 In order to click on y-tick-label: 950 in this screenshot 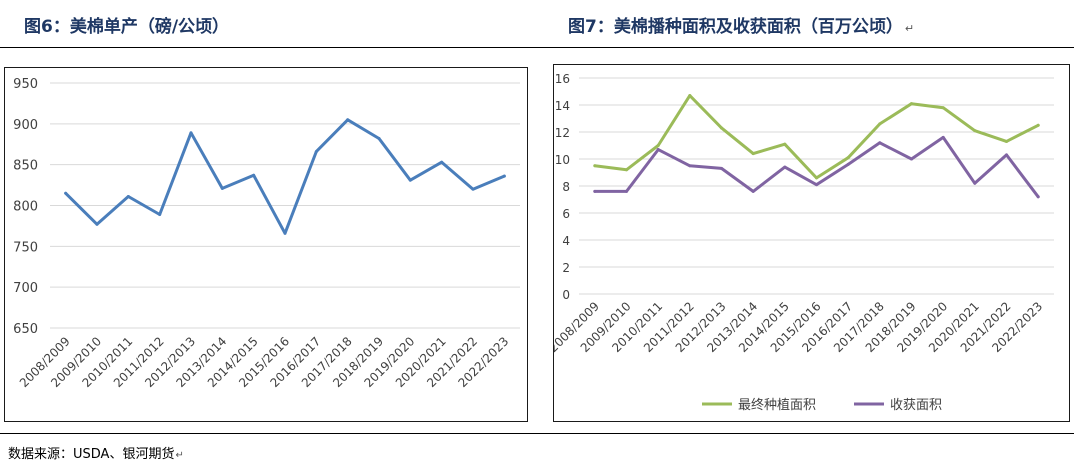, I will do `click(25, 84)`.